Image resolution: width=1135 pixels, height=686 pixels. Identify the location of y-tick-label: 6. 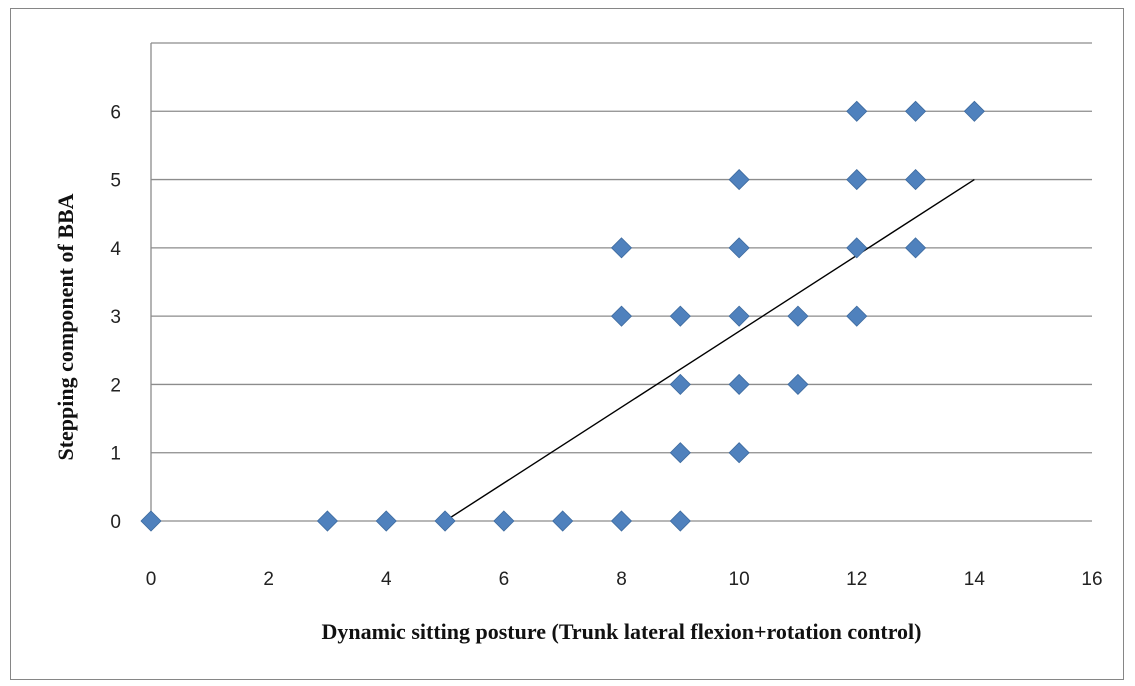
(115, 112).